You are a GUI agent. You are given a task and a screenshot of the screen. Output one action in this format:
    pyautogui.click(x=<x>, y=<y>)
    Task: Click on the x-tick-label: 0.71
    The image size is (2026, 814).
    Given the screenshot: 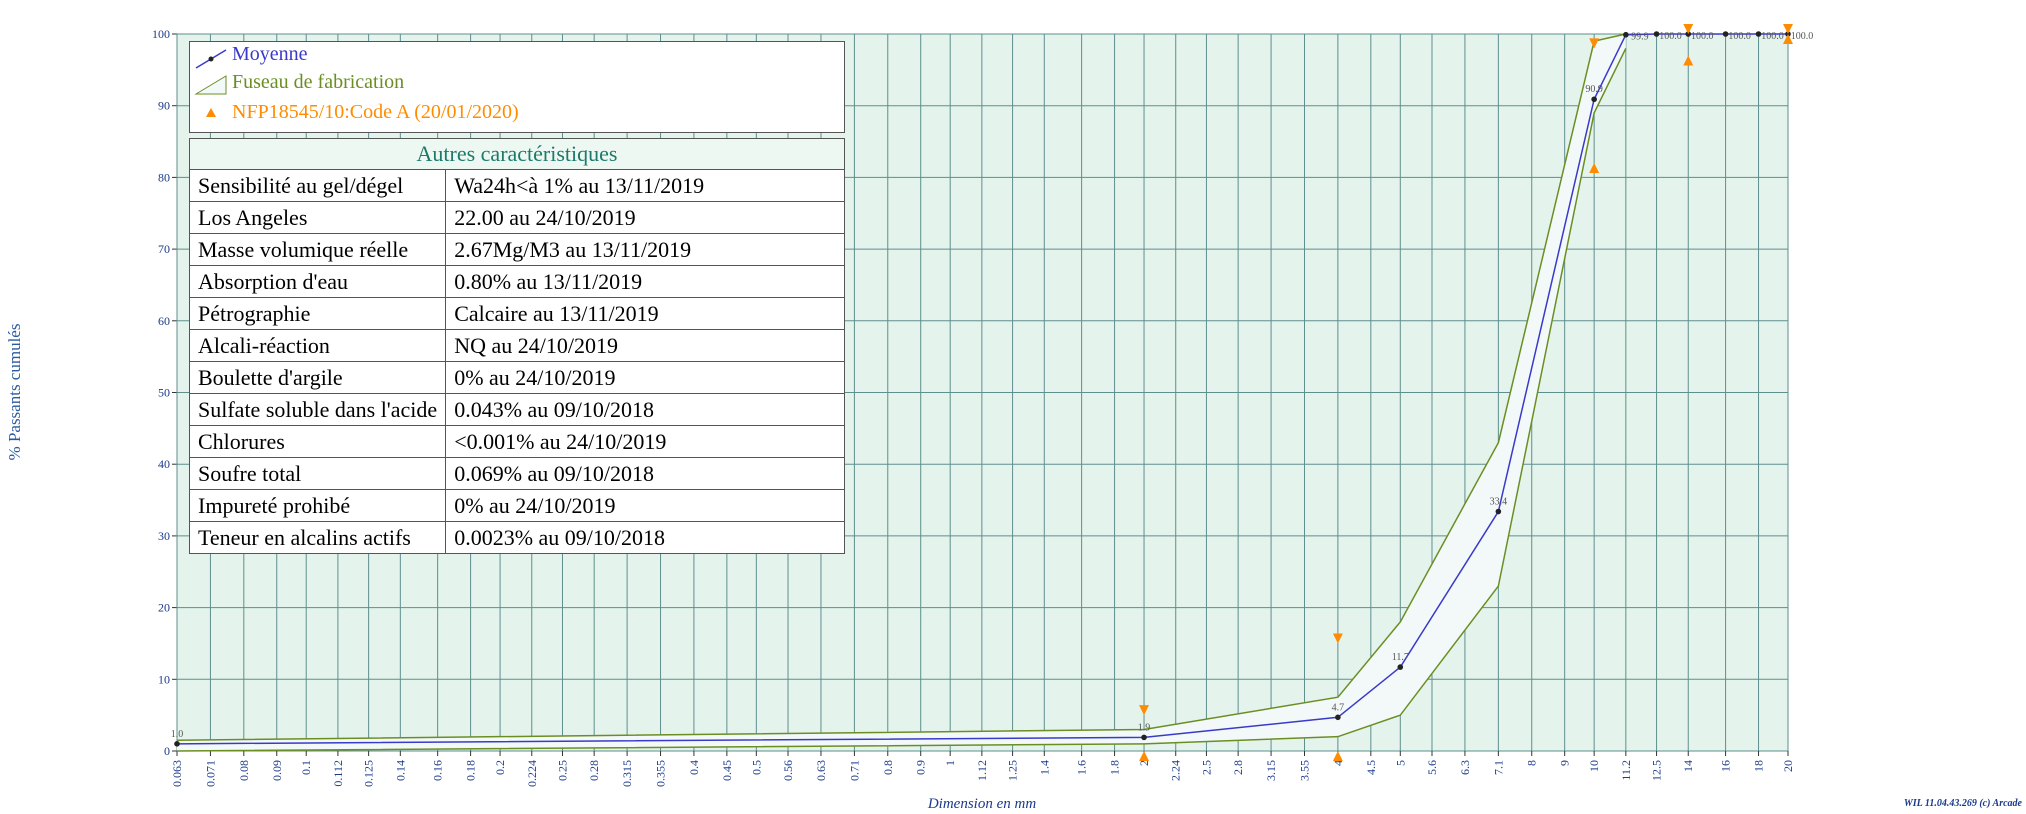 What is the action you would take?
    pyautogui.click(x=854, y=770)
    